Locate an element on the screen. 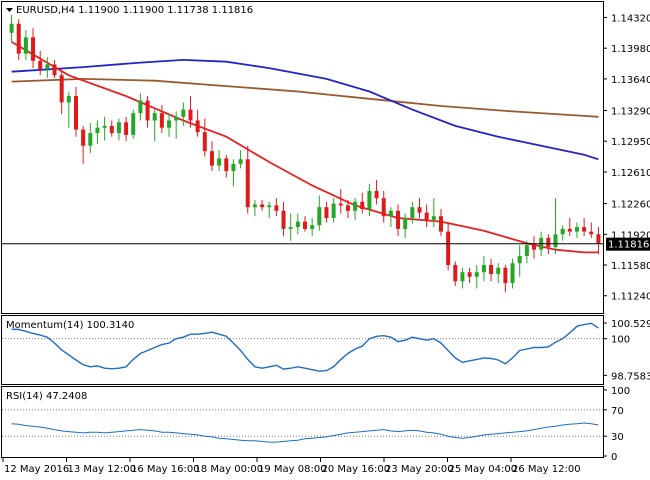 The height and width of the screenshot is (480, 650). rsi-pane-frame is located at coordinates (302, 422).